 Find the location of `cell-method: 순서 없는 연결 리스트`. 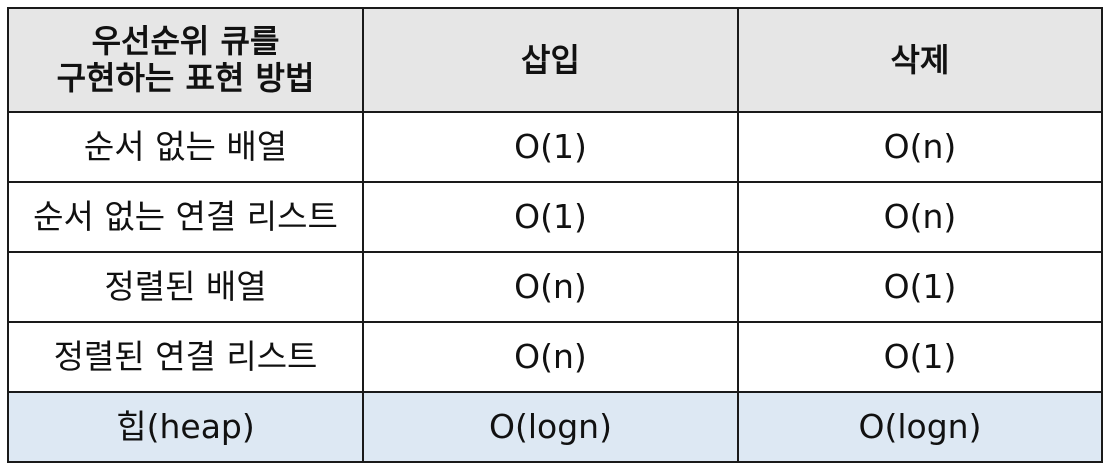

cell-method: 순서 없는 연결 리스트 is located at coordinates (185, 217).